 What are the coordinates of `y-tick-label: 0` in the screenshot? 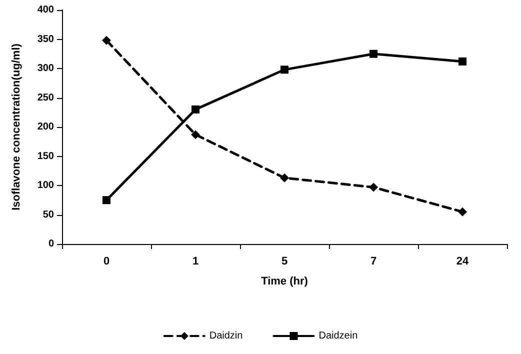 It's located at (51, 244).